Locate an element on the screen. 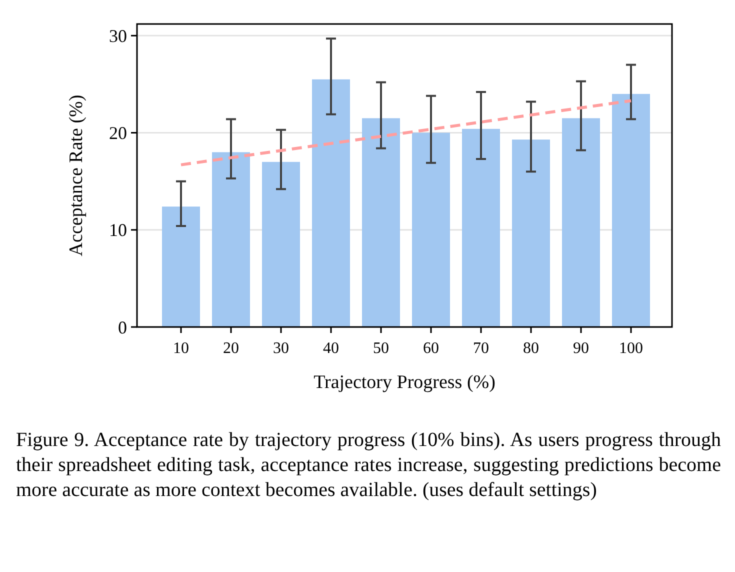  y-tick-label: 10 is located at coordinates (118, 230).